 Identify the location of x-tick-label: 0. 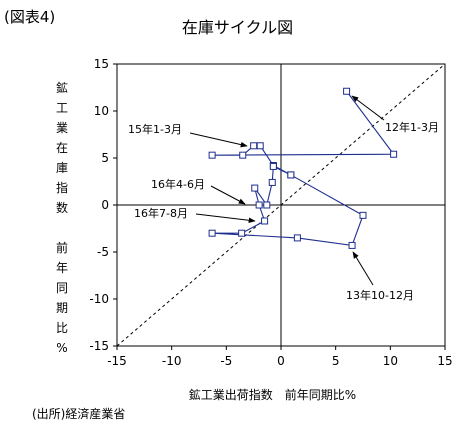
(281, 361).